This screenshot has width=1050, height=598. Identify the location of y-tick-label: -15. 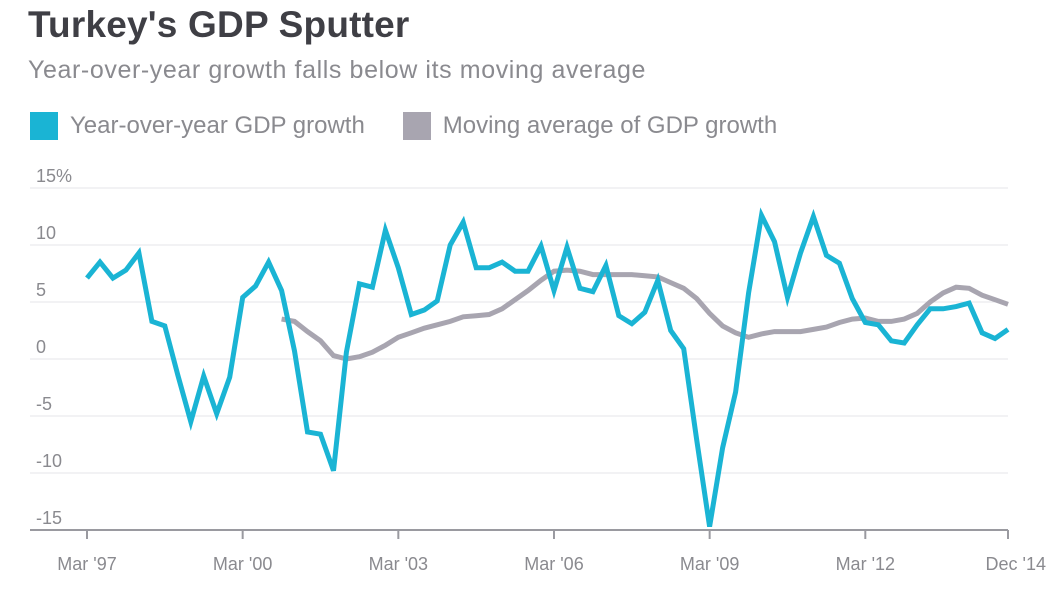
(49, 518).